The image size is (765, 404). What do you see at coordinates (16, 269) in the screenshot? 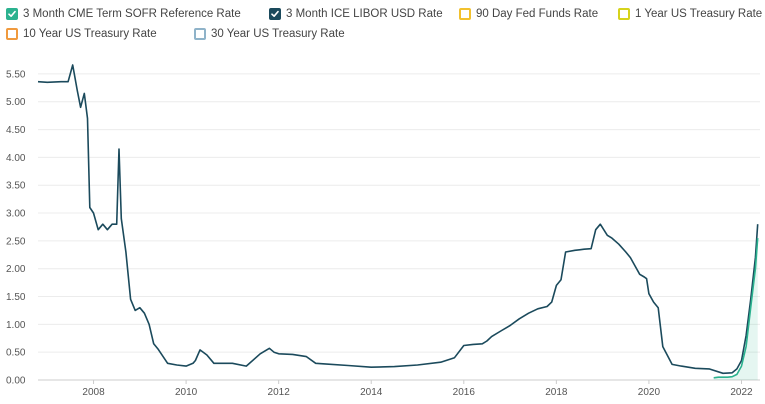
I see `y-tick-label: 2.00` at bounding box center [16, 269].